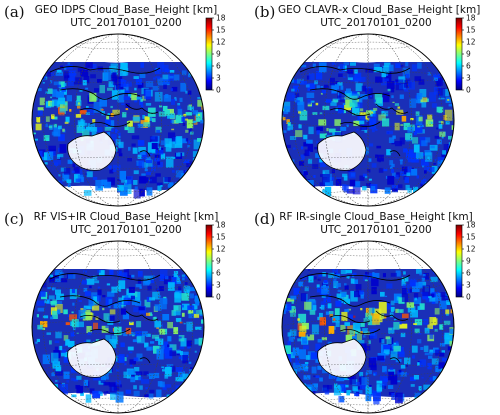 The width and height of the screenshot is (500, 415). What do you see at coordinates (376, 10) in the screenshot?
I see `panel-title-text: GEO CLAVR-x Cloud_Base_Height [km]` at bounding box center [376, 10].